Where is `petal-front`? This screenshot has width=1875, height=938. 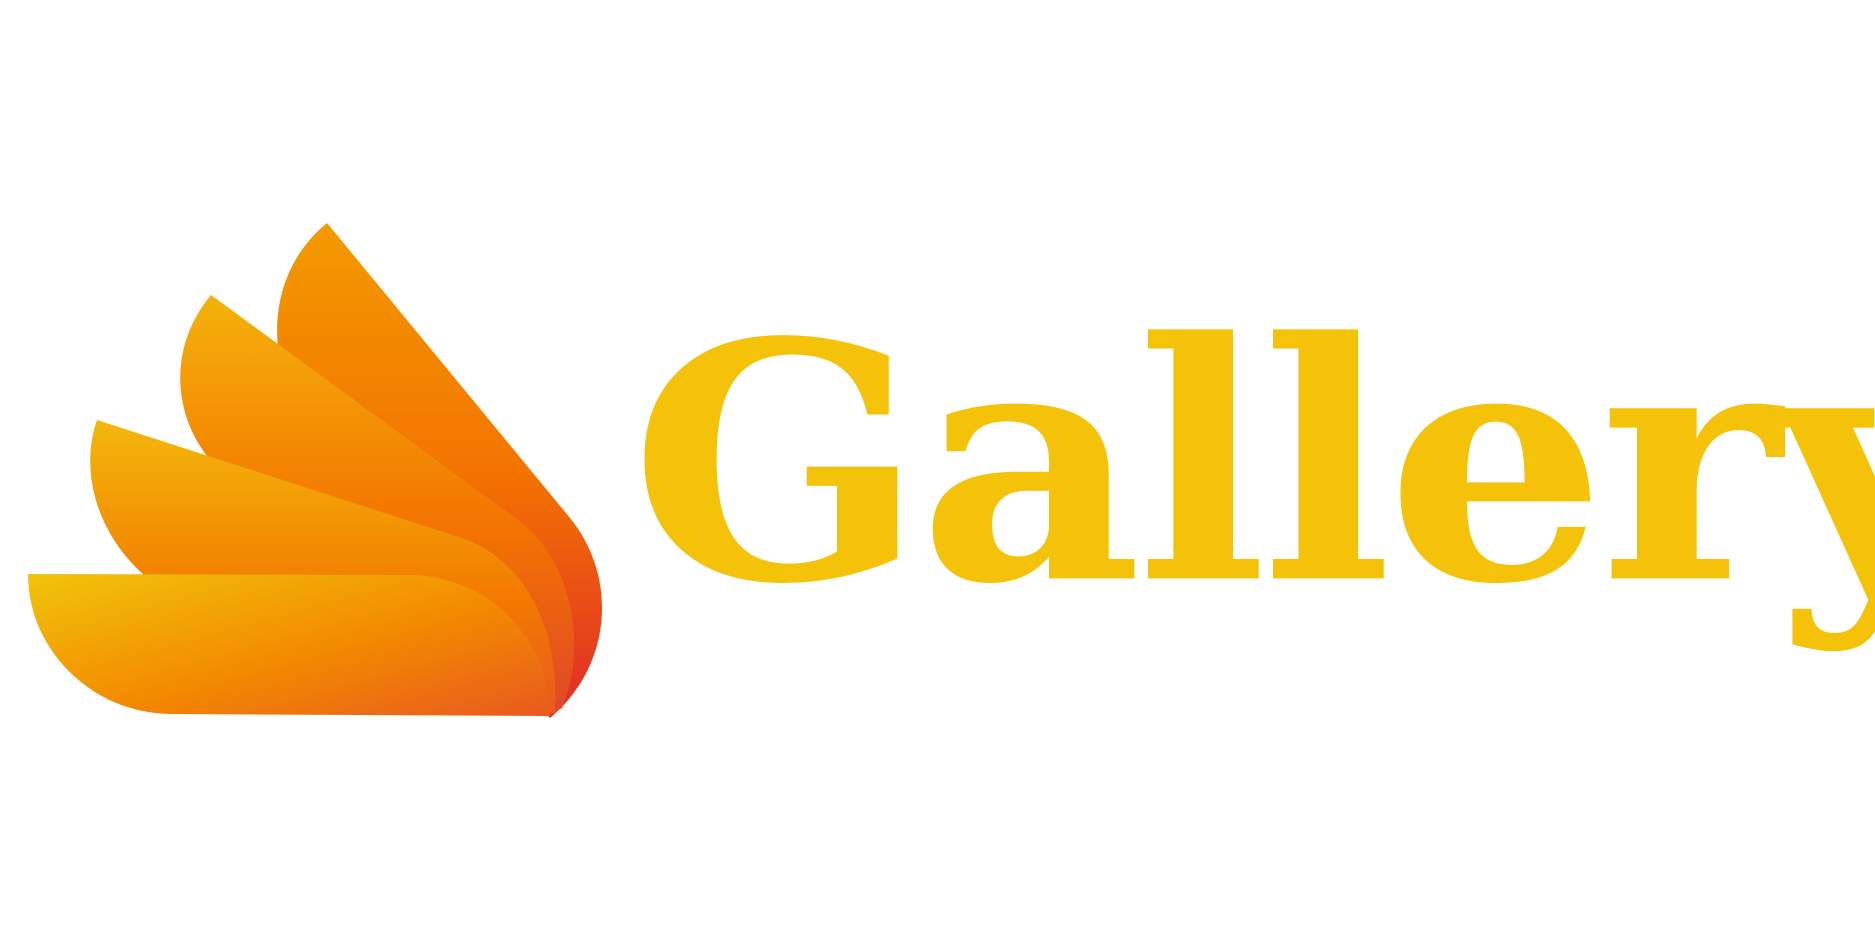 petal-front is located at coordinates (289, 645).